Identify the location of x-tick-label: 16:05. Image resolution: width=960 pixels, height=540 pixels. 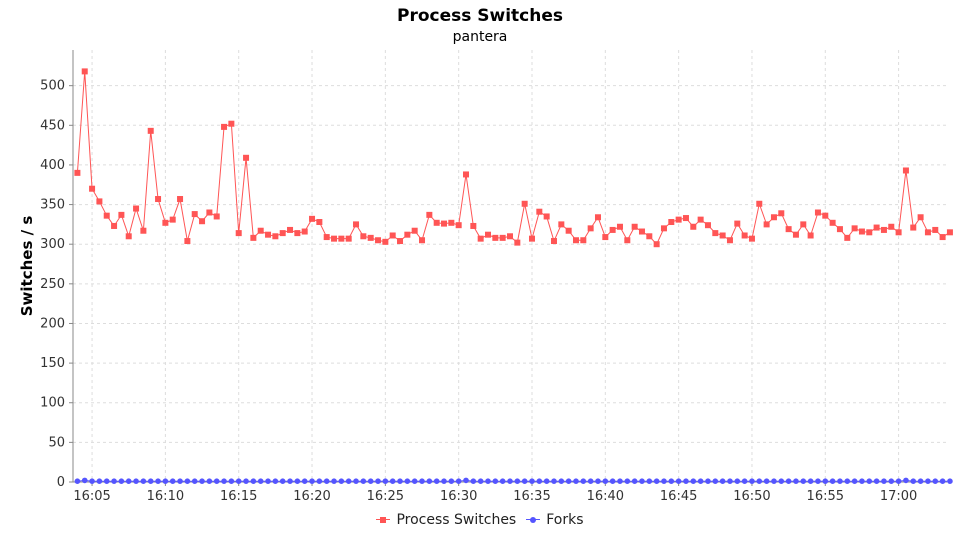
(91, 496).